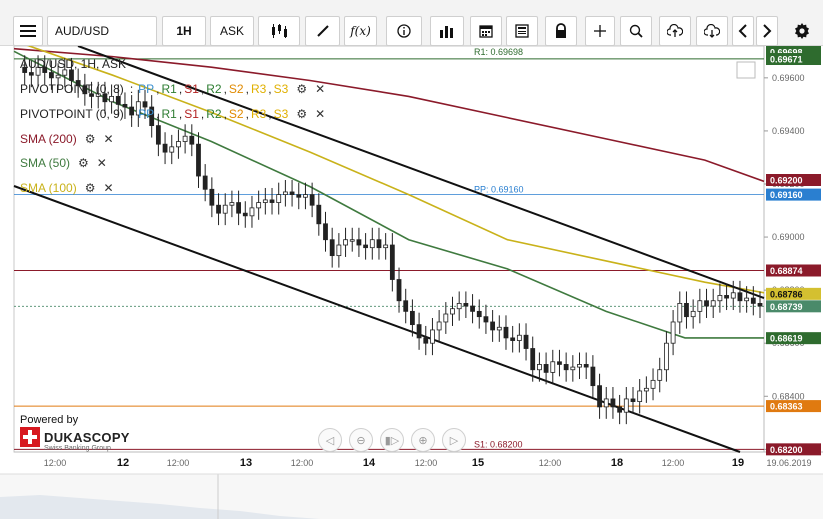 This screenshot has height=519, width=823. I want to click on pivot-level-s1: S1, so click(191, 114).